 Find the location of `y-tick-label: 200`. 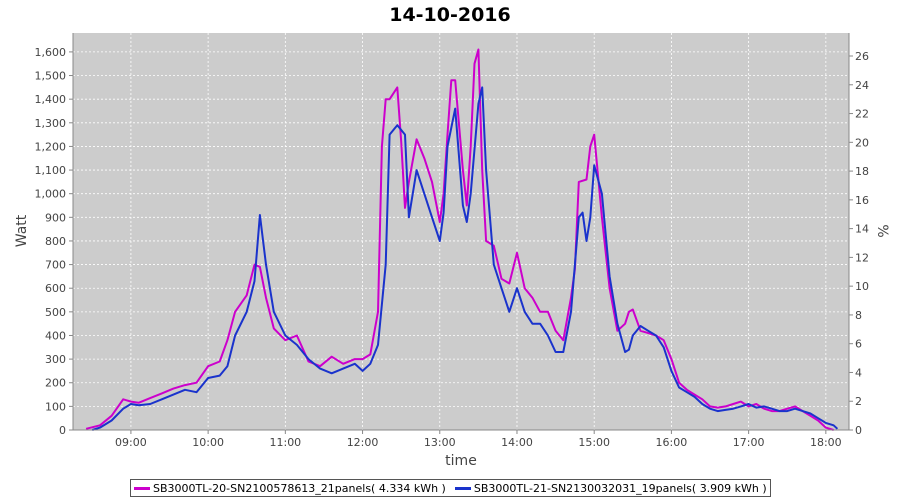

y-tick-label: 200 is located at coordinates (55, 383).